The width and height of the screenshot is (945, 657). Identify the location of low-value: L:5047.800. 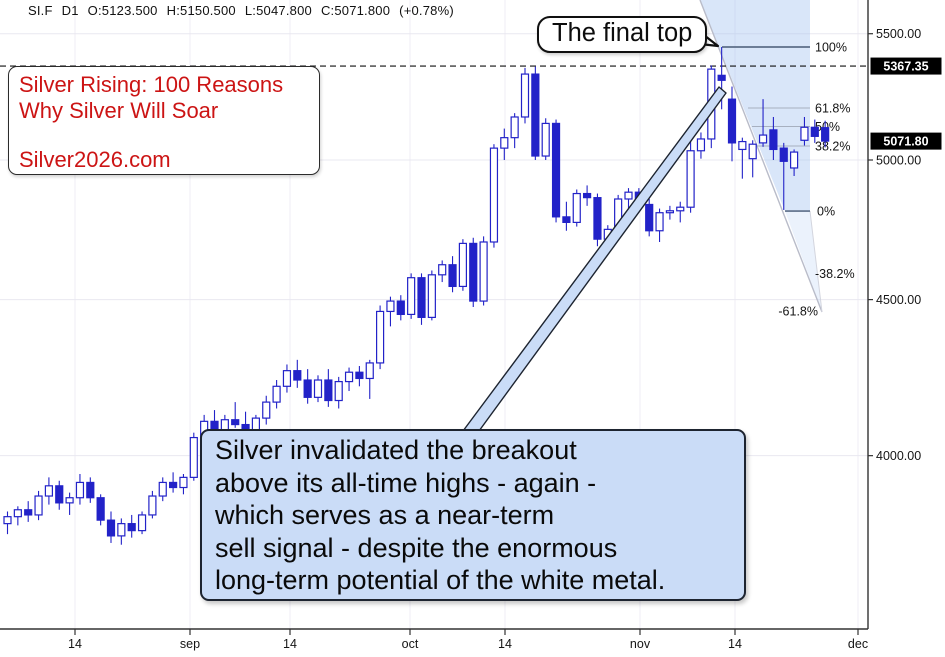
(278, 10).